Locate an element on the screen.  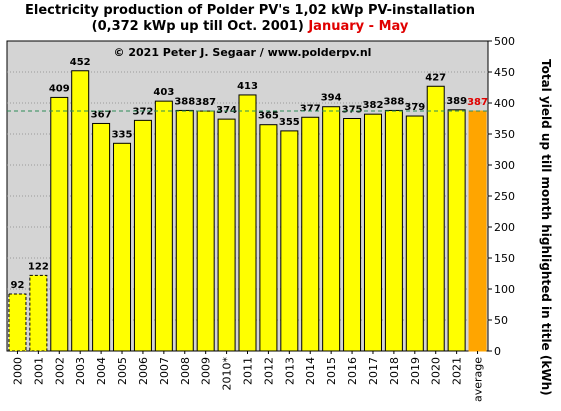
bar-2007 is located at coordinates (163, 226).